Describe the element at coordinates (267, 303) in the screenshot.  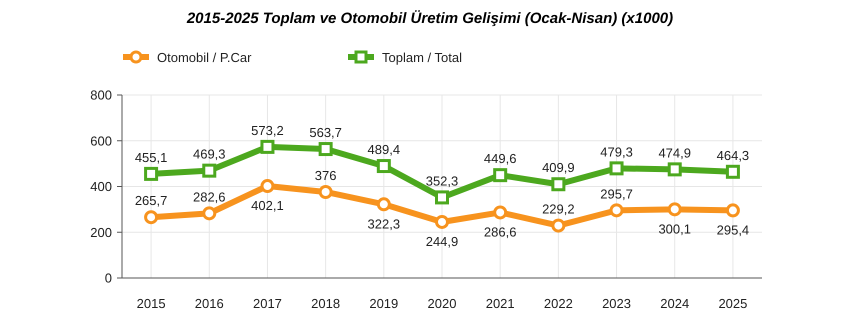
I see `x-tick-label: 2017` at that location.